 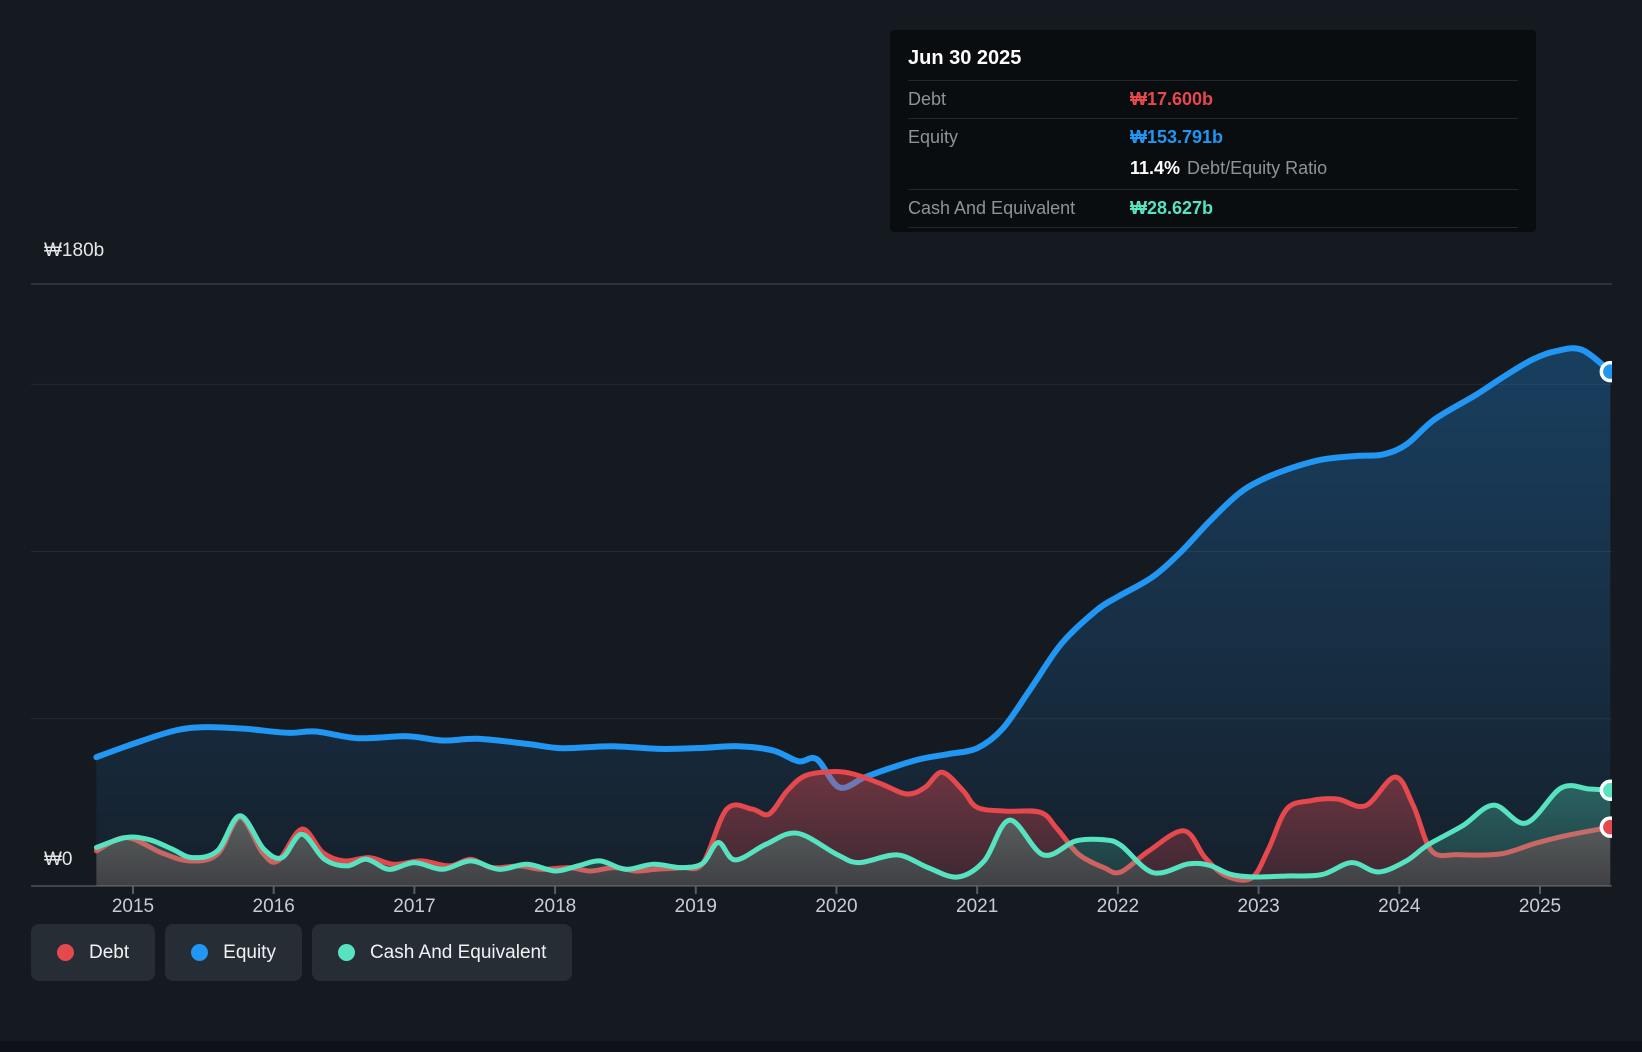 What do you see at coordinates (1609, 790) in the screenshot?
I see `cash-end-marker` at bounding box center [1609, 790].